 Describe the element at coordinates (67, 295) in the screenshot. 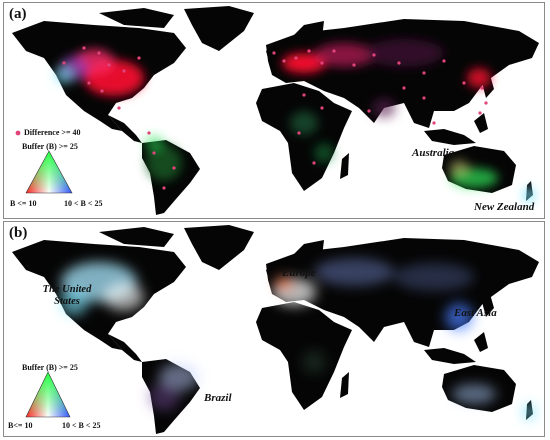

I see `region-label-united-states: The United States` at that location.